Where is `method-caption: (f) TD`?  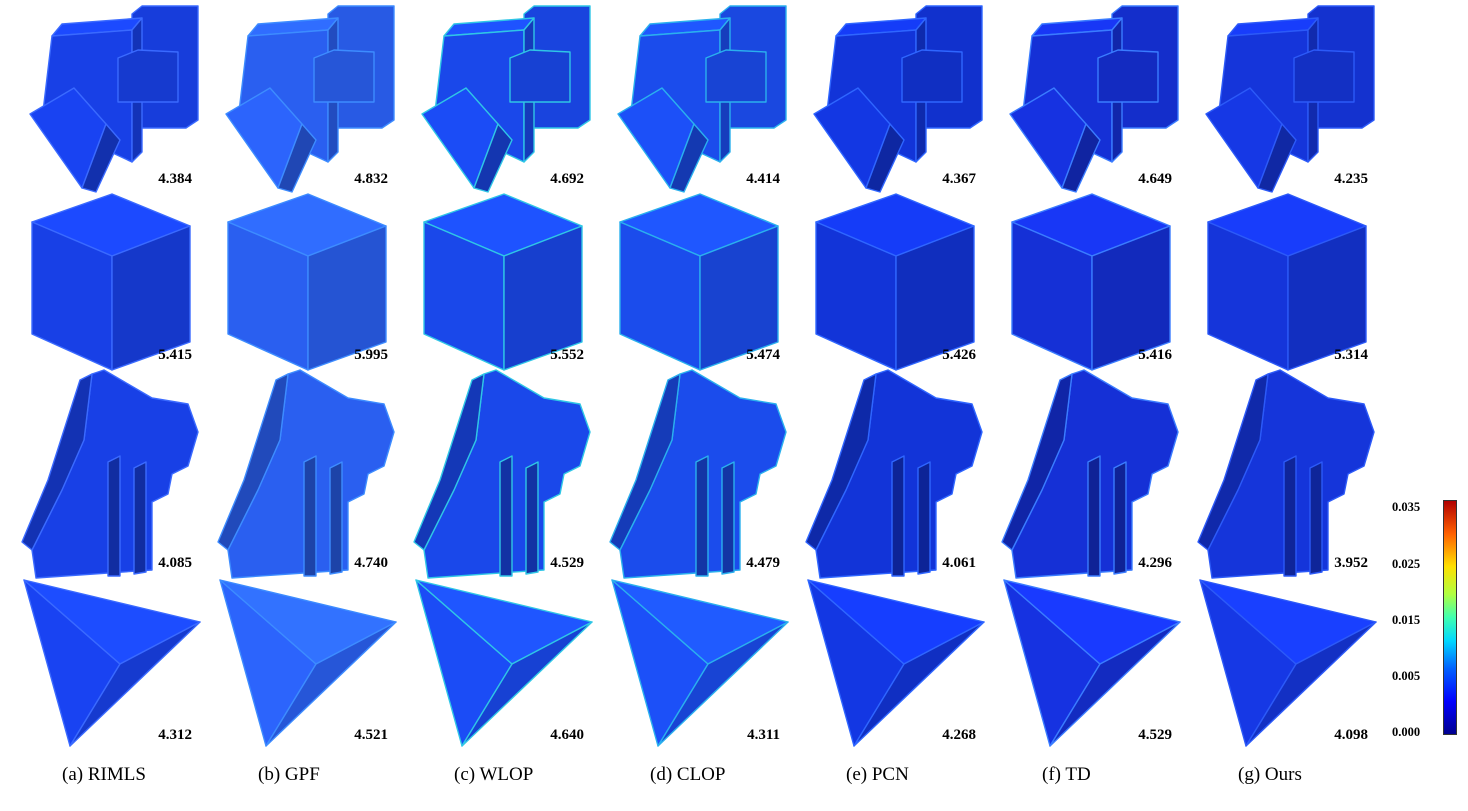 method-caption: (f) TD is located at coordinates (1066, 774).